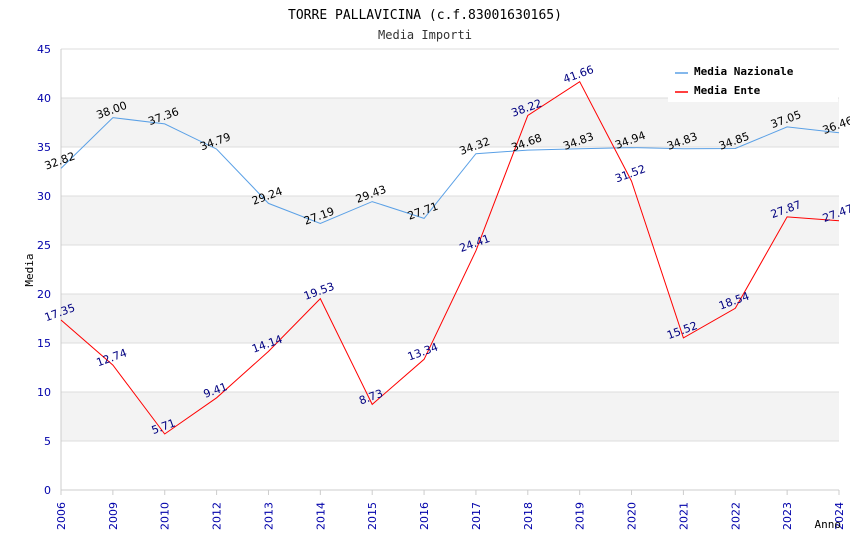  Describe the element at coordinates (425, 35) in the screenshot. I see `chart-subtitle: Media Importi` at that location.